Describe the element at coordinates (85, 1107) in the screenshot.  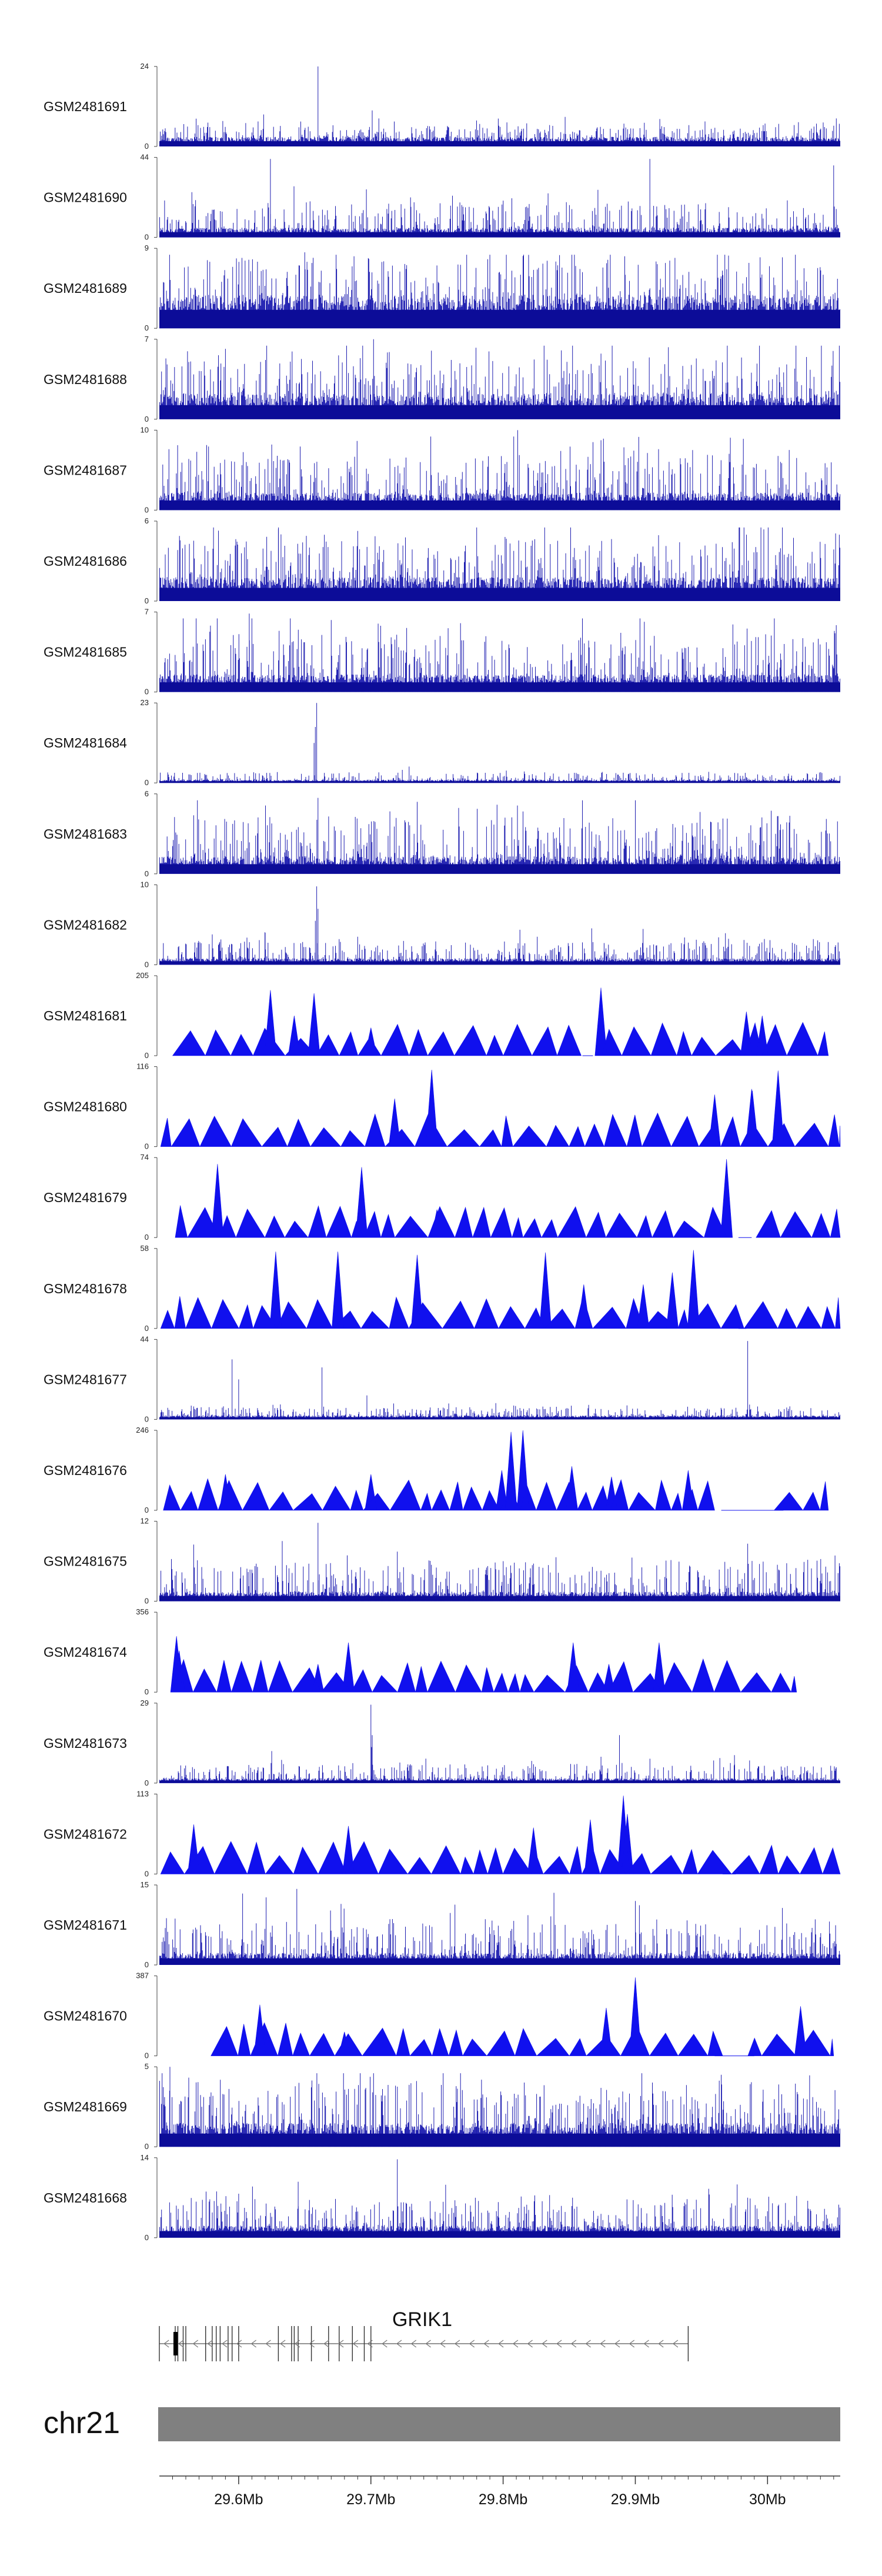
I see `track-label: GSM2481680` at that location.